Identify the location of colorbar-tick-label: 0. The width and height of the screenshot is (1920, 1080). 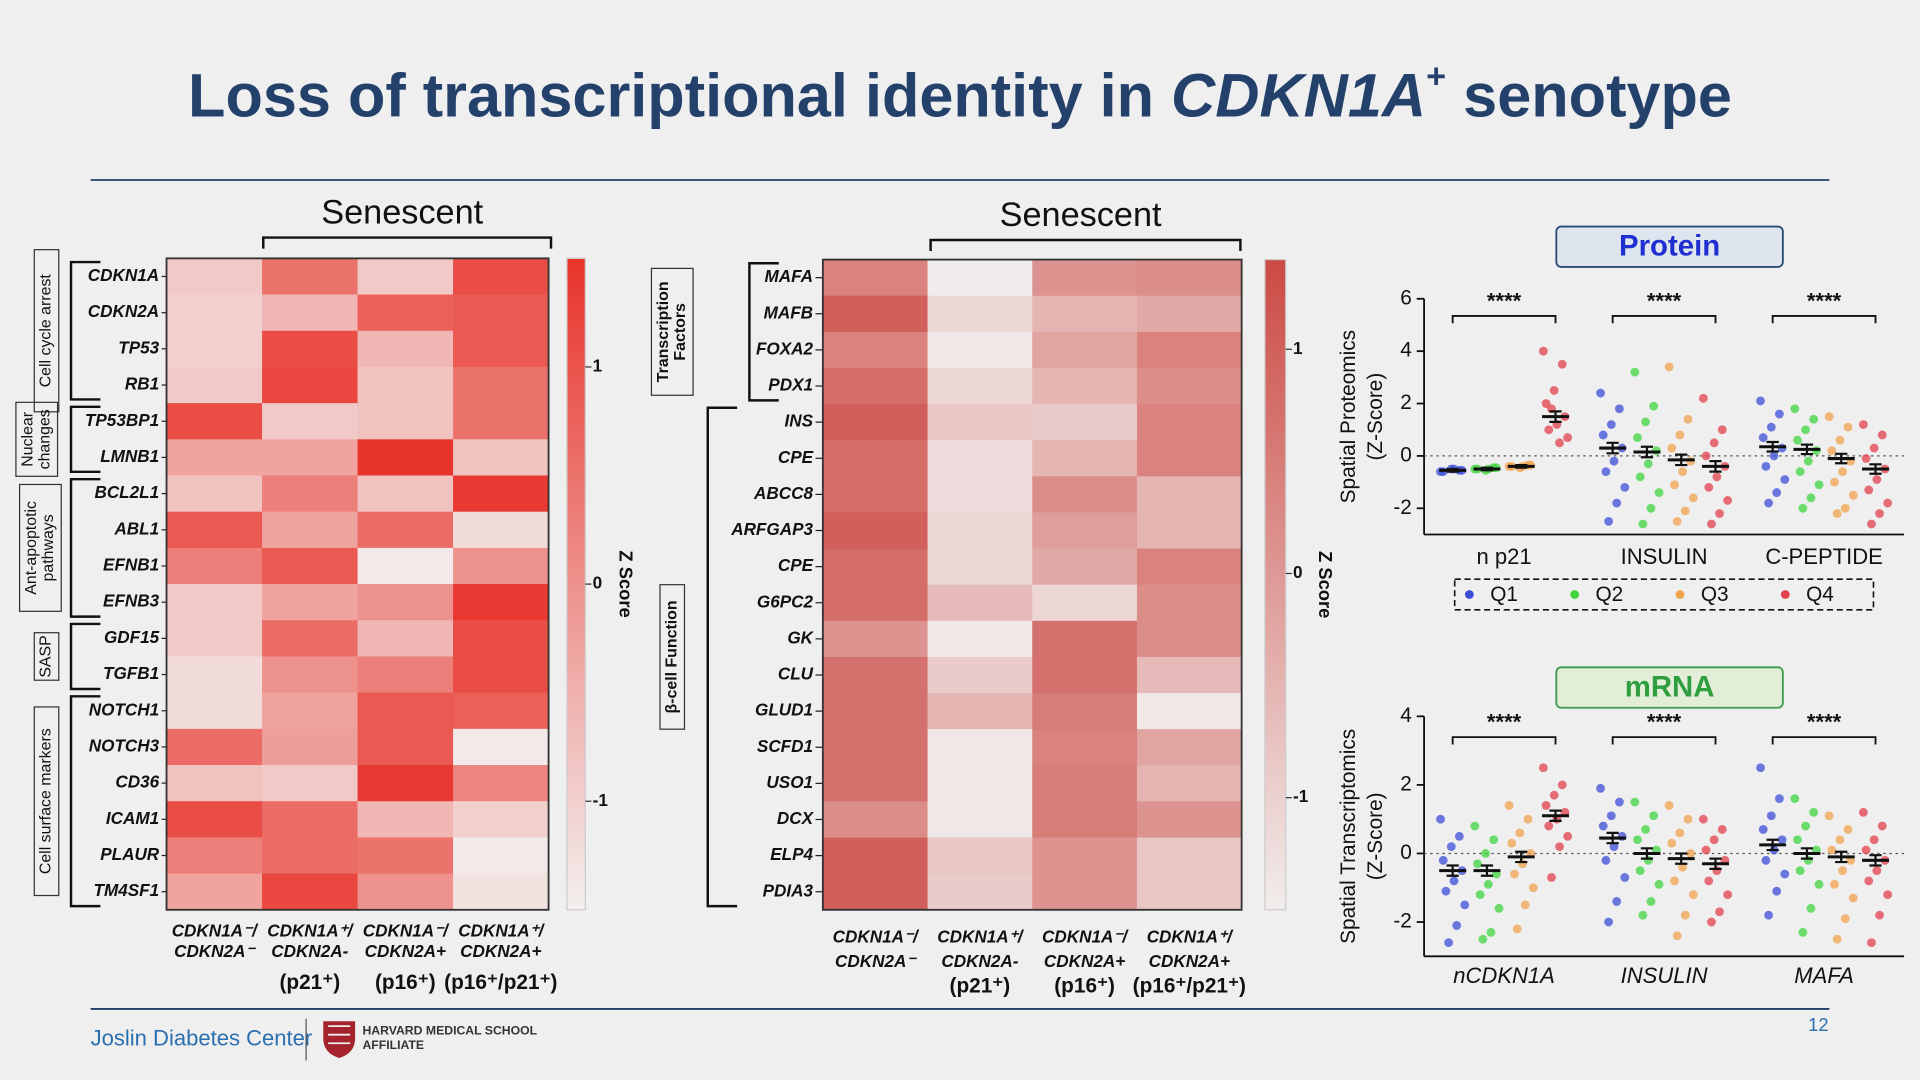
(1298, 572).